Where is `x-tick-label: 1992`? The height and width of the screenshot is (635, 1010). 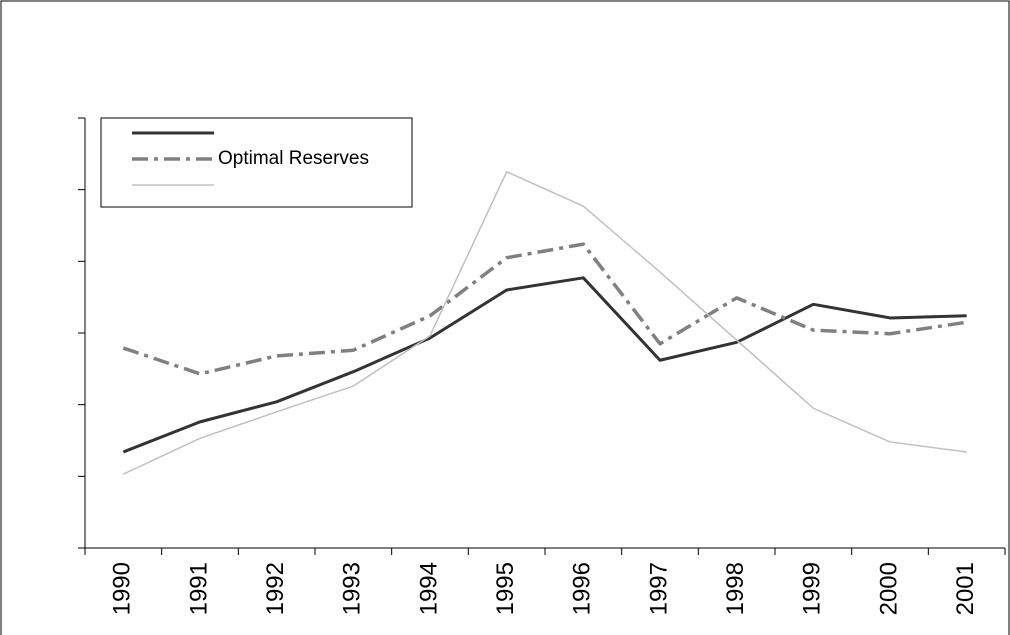
x-tick-label: 1992 is located at coordinates (275, 588).